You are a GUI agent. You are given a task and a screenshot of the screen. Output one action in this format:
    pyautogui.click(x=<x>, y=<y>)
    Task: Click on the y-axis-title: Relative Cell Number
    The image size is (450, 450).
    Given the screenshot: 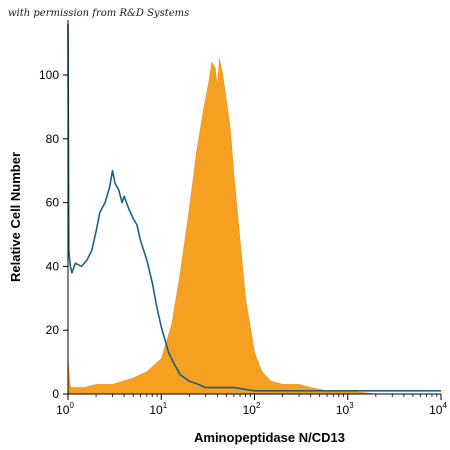 What is the action you would take?
    pyautogui.click(x=15, y=217)
    